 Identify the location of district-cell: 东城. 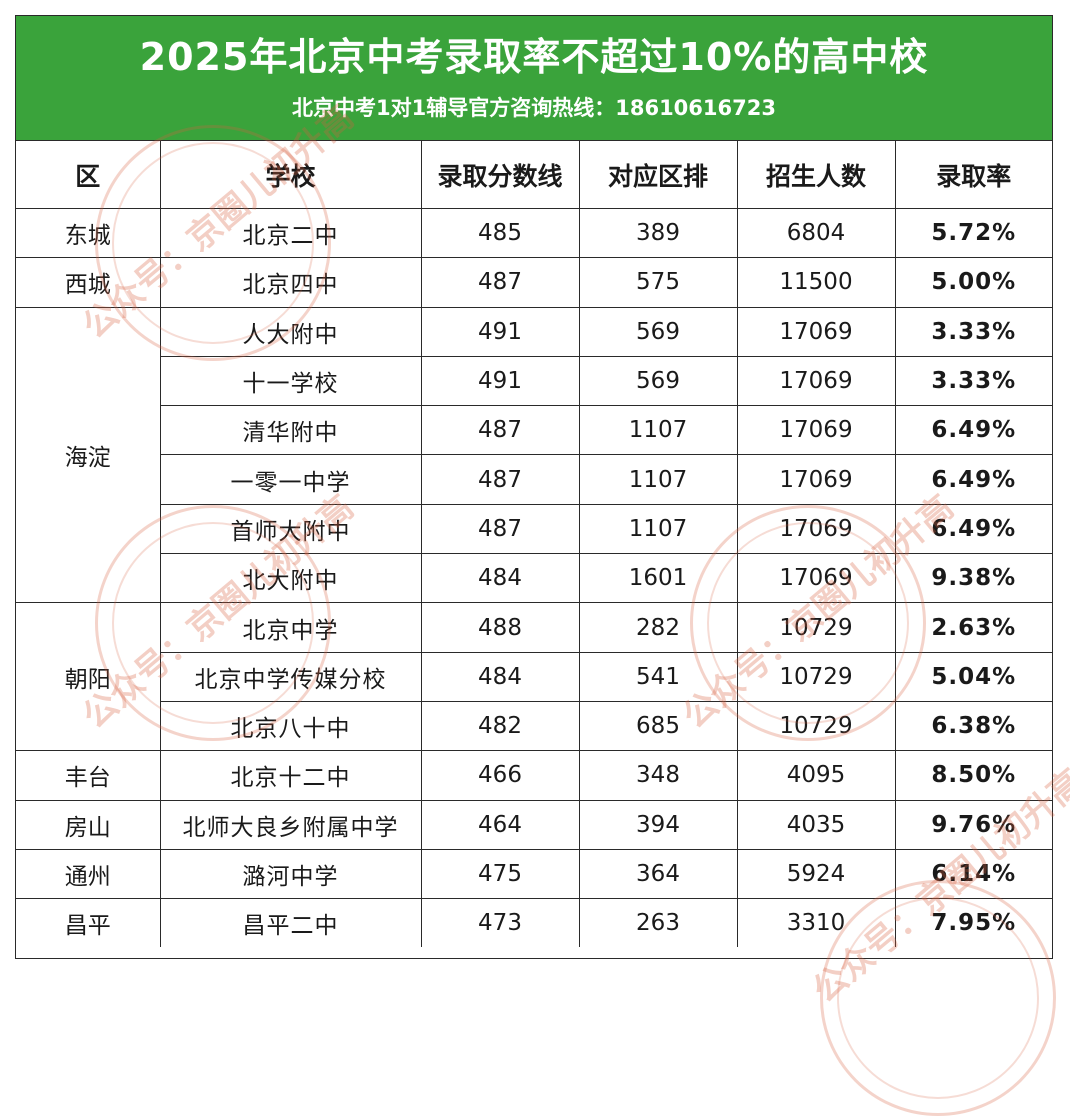
(88, 233).